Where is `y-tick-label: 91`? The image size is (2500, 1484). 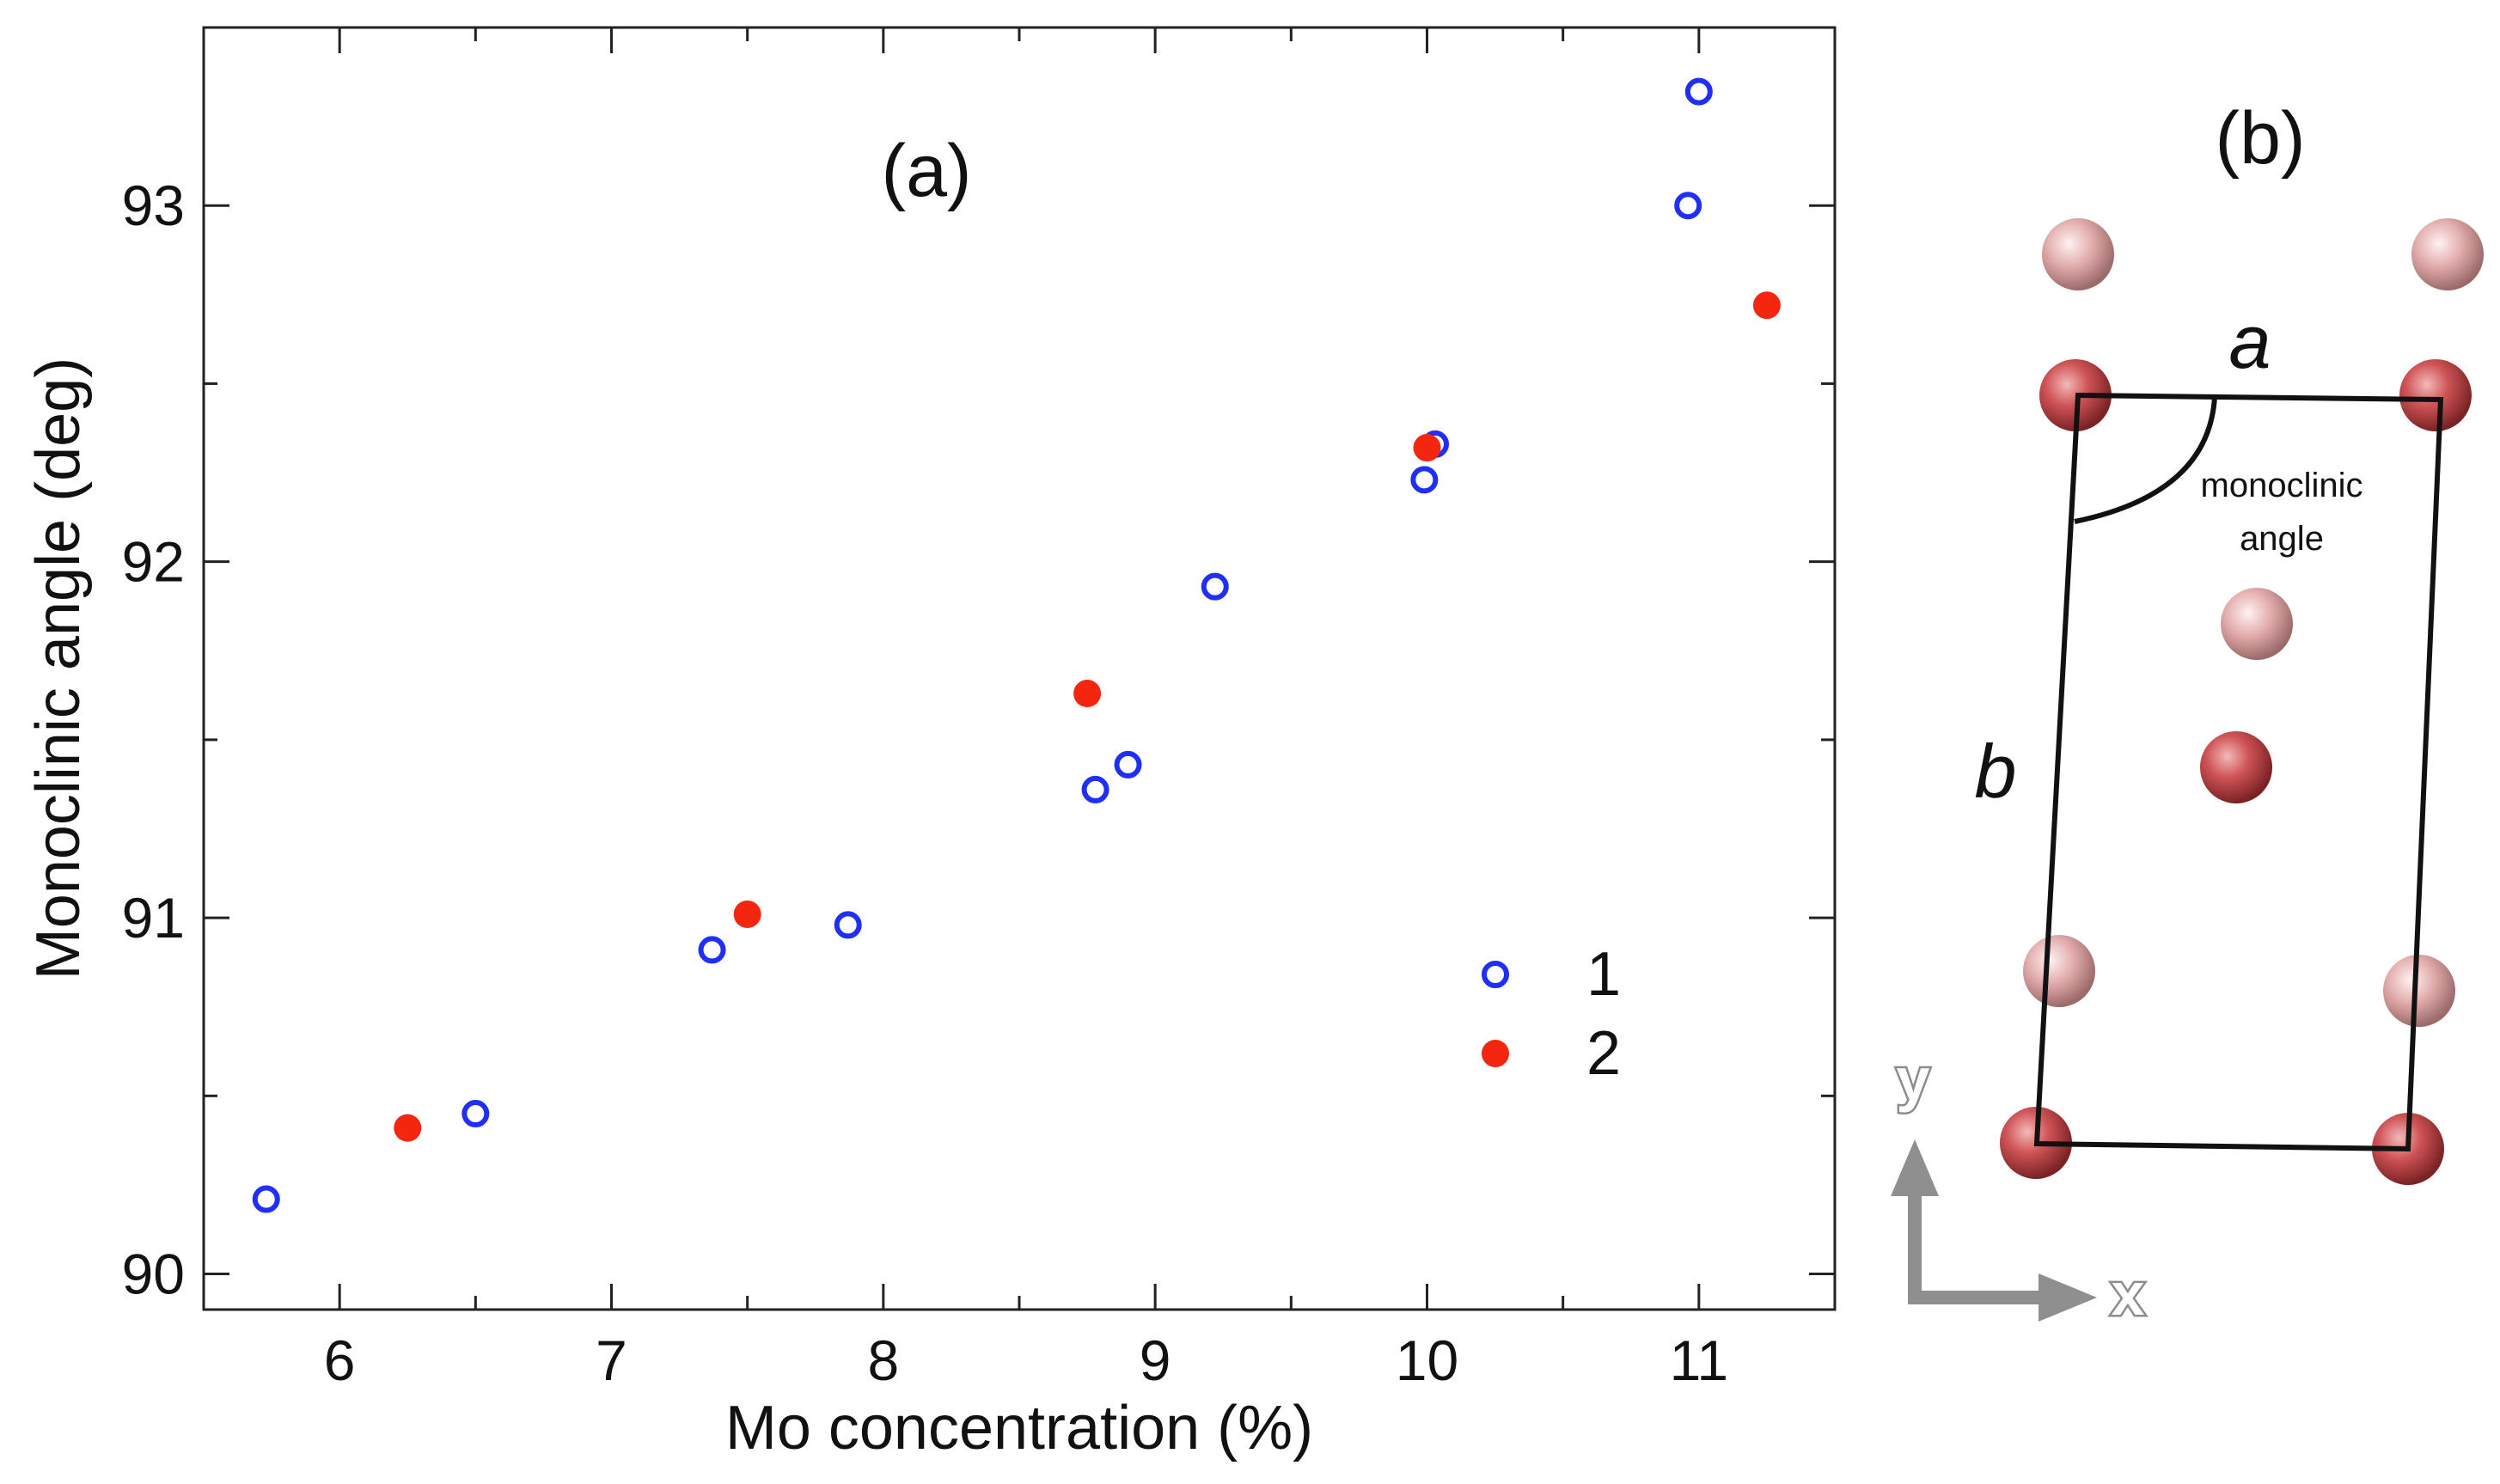
y-tick-label: 91 is located at coordinates (153, 918).